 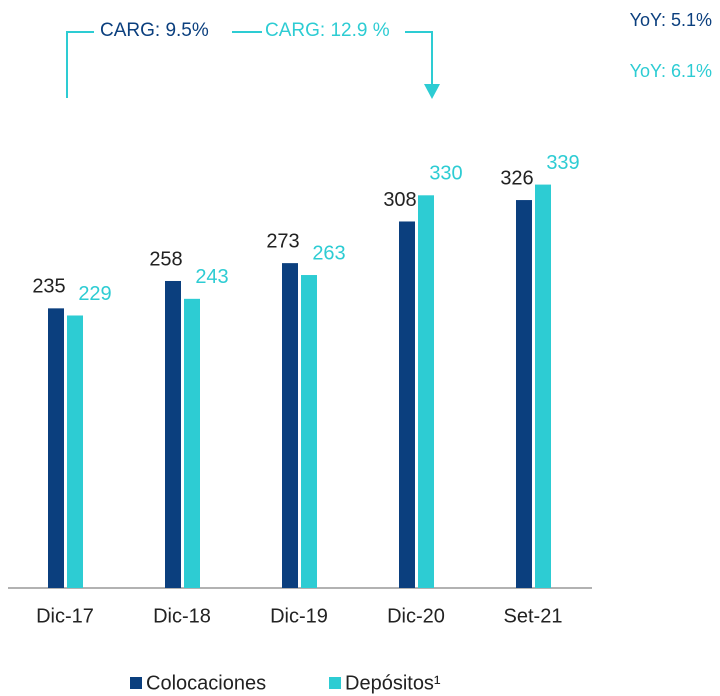 What do you see at coordinates (211, 277) in the screenshot?
I see `data-label: 243` at bounding box center [211, 277].